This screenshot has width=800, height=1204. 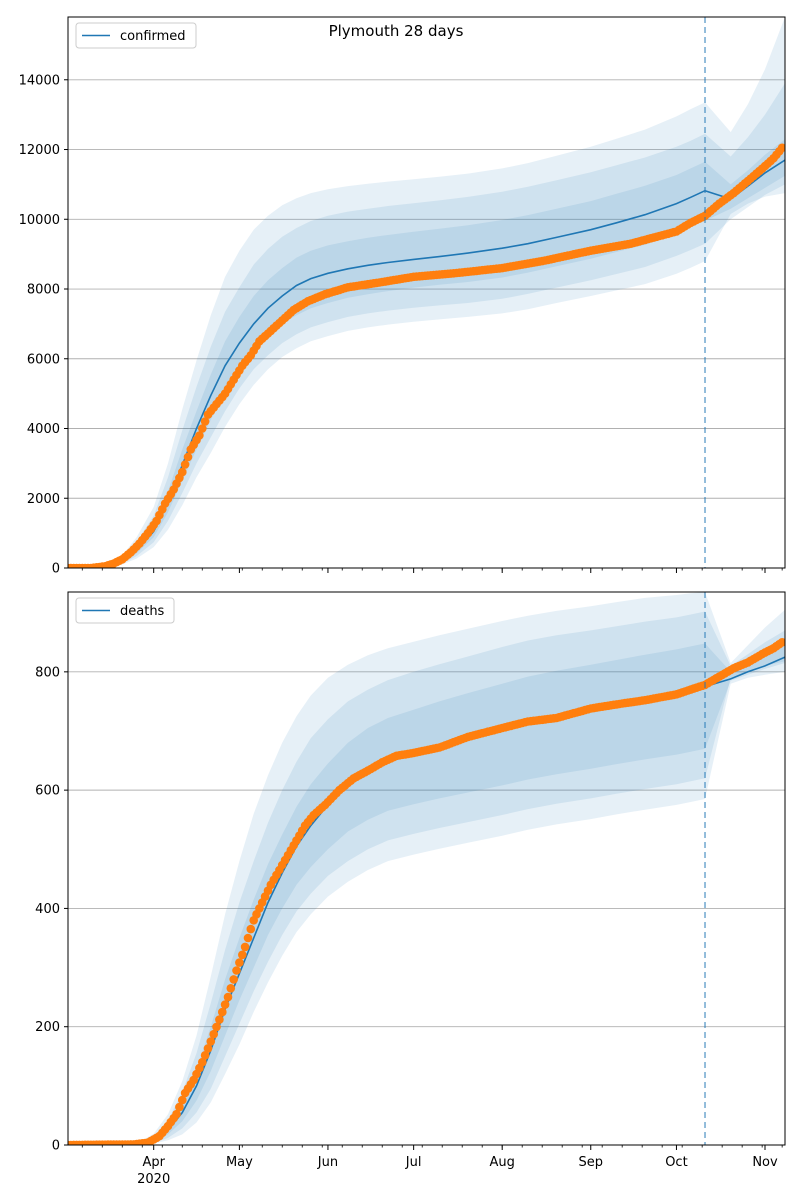 I want to click on figure-title: Plymouth 28 days, so click(x=396, y=31).